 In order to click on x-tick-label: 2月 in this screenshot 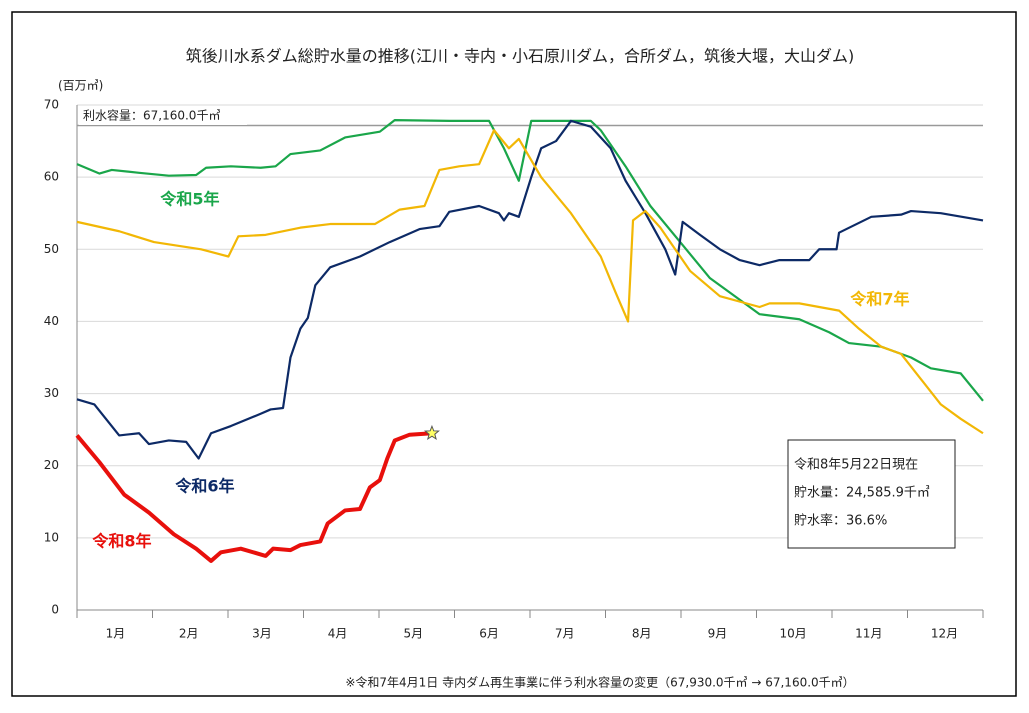, I will do `click(189, 634)`.